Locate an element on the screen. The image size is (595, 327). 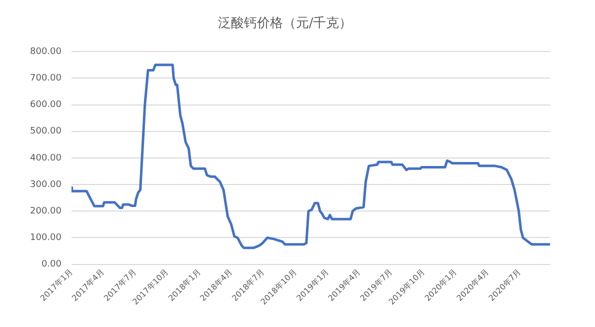
y-tick-label: 700.00 is located at coordinates (46, 79).